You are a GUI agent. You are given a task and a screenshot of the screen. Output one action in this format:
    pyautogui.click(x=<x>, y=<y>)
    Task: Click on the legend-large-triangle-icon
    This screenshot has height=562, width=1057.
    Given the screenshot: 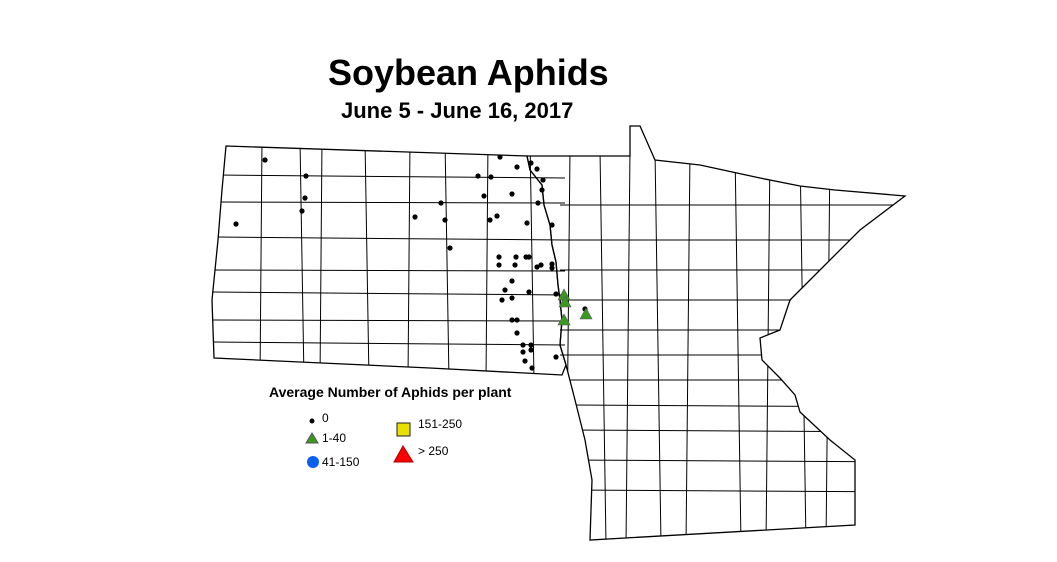 What is the action you would take?
    pyautogui.click(x=403, y=454)
    